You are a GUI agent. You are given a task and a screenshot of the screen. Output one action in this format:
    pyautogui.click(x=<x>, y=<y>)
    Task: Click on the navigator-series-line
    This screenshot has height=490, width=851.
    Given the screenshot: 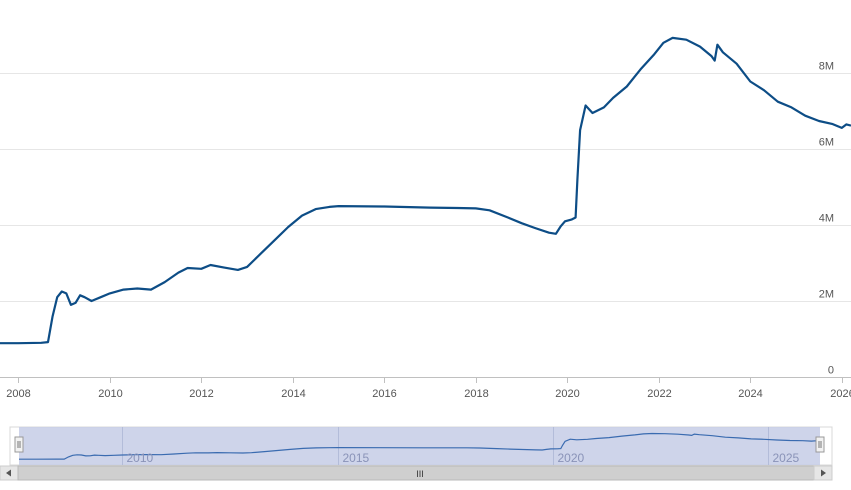 What is the action you would take?
    pyautogui.click(x=420, y=446)
    